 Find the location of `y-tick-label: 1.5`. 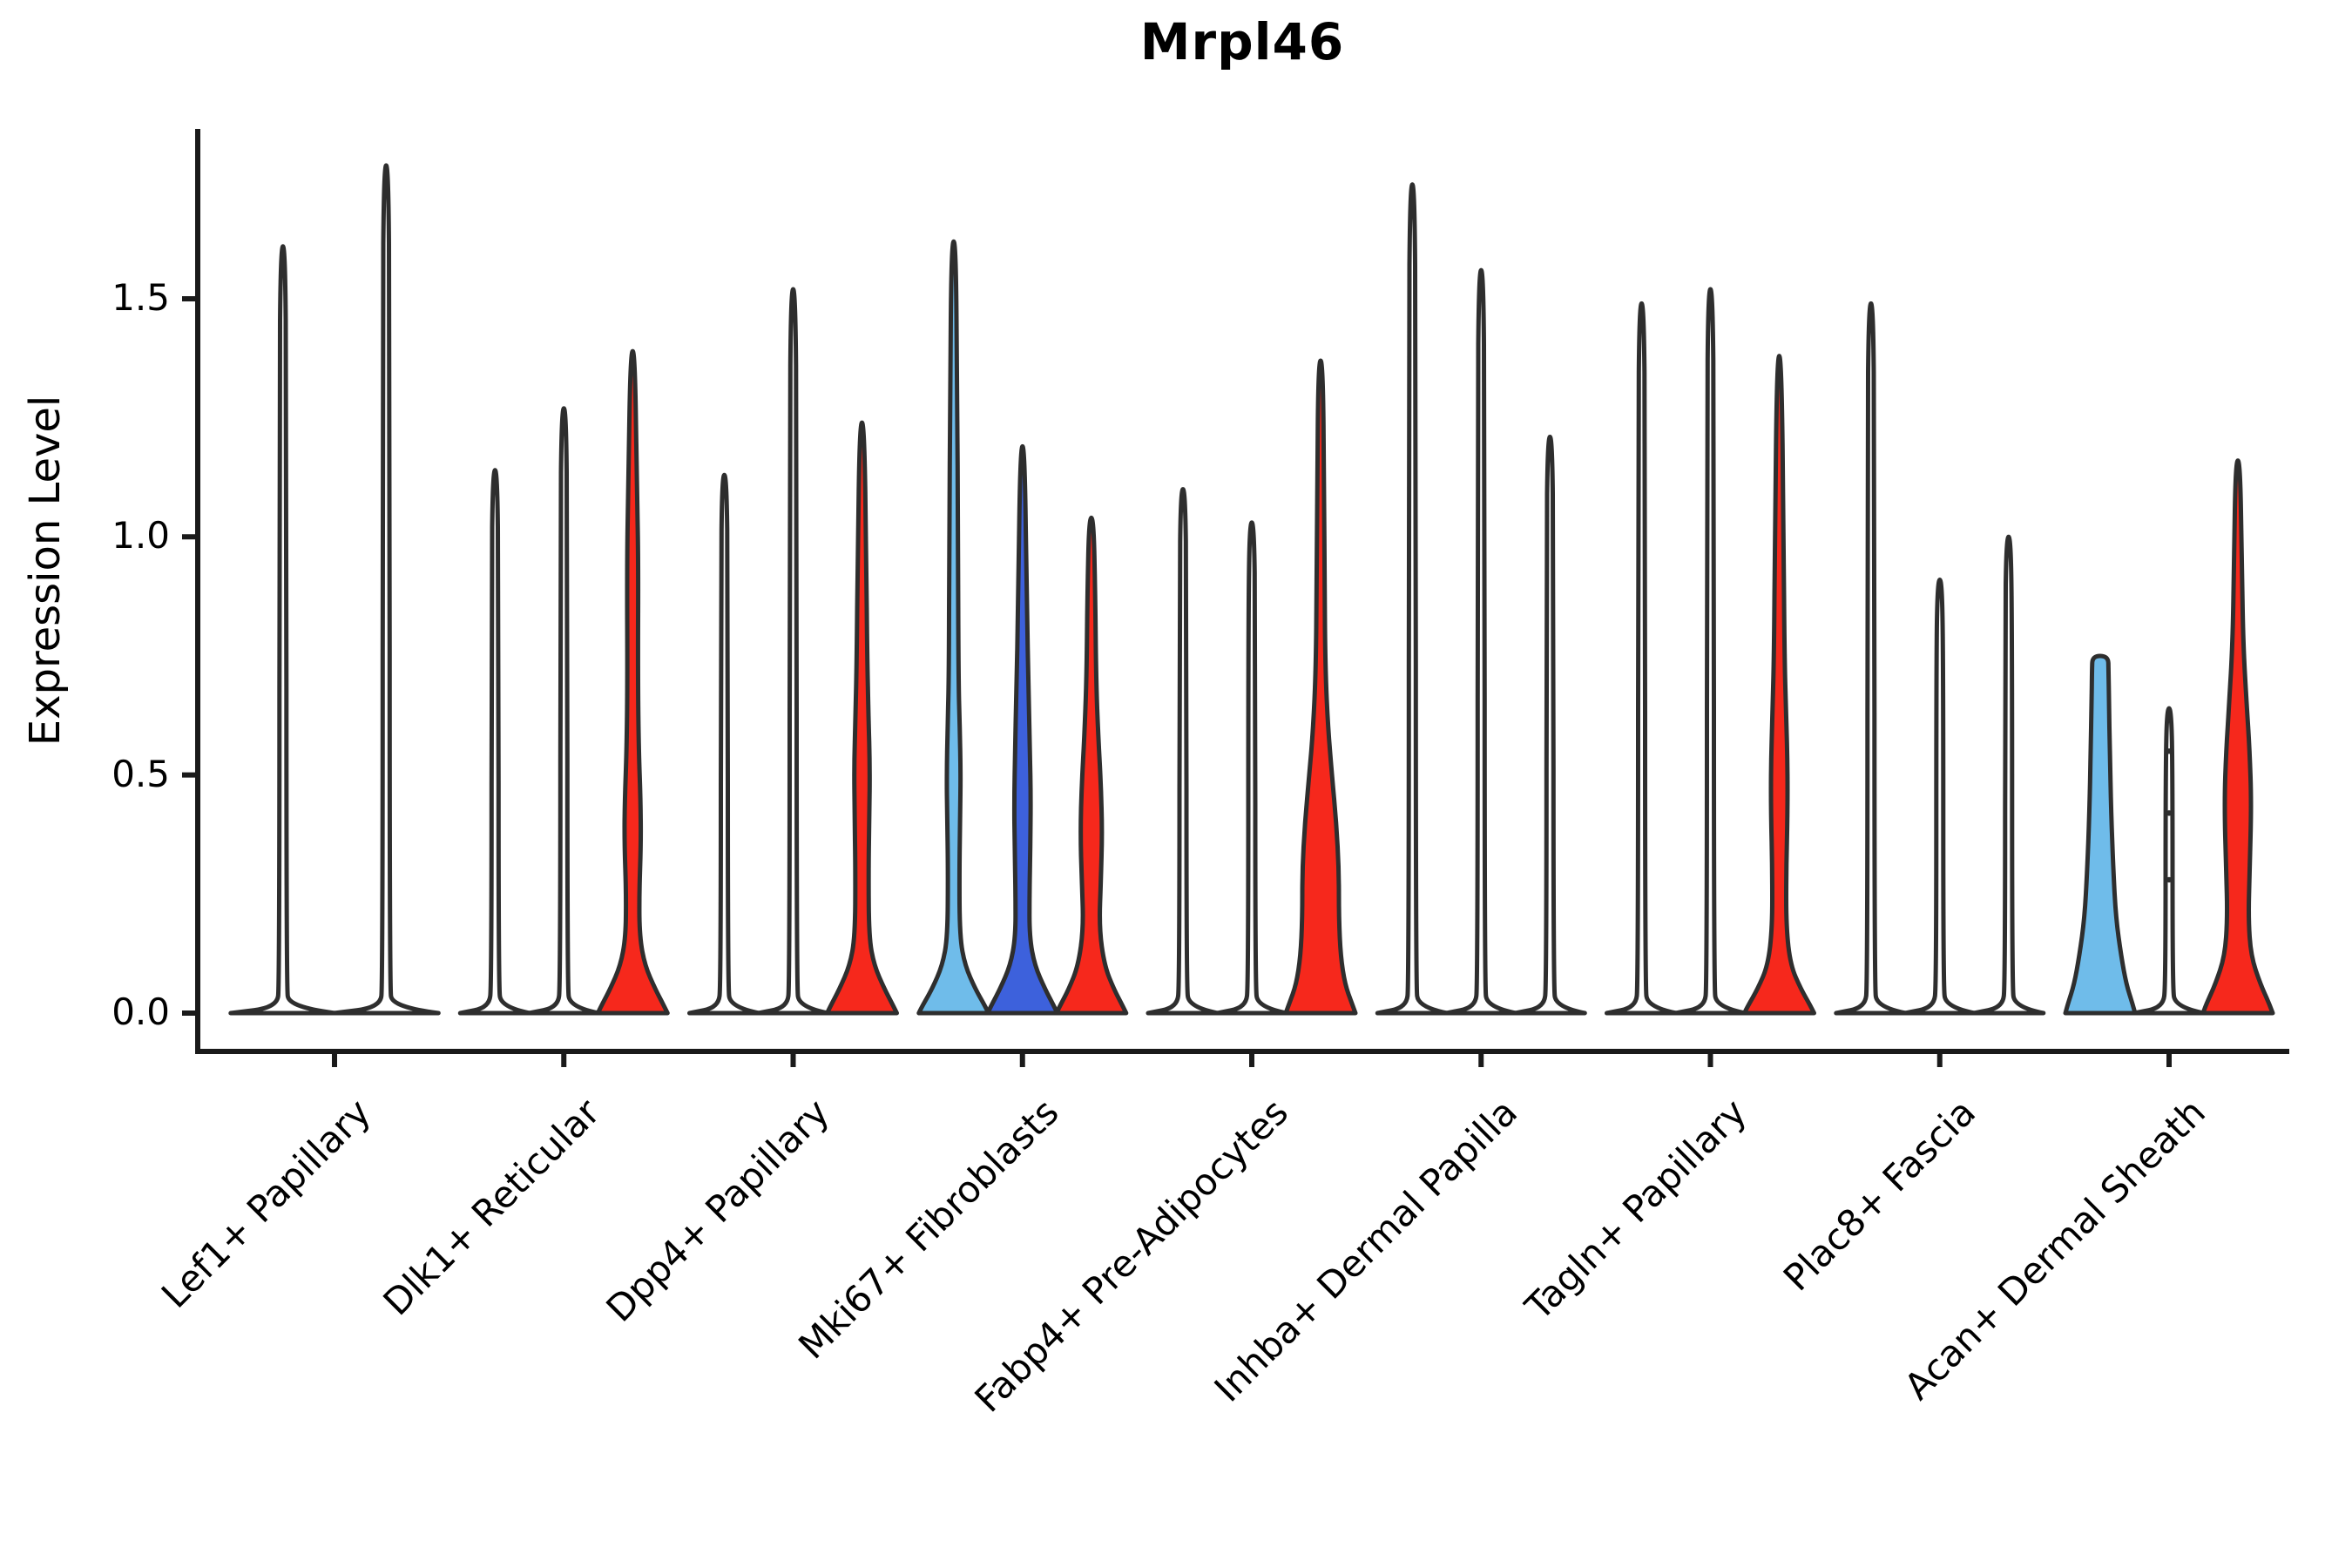

y-tick-label: 1.5 is located at coordinates (141, 297).